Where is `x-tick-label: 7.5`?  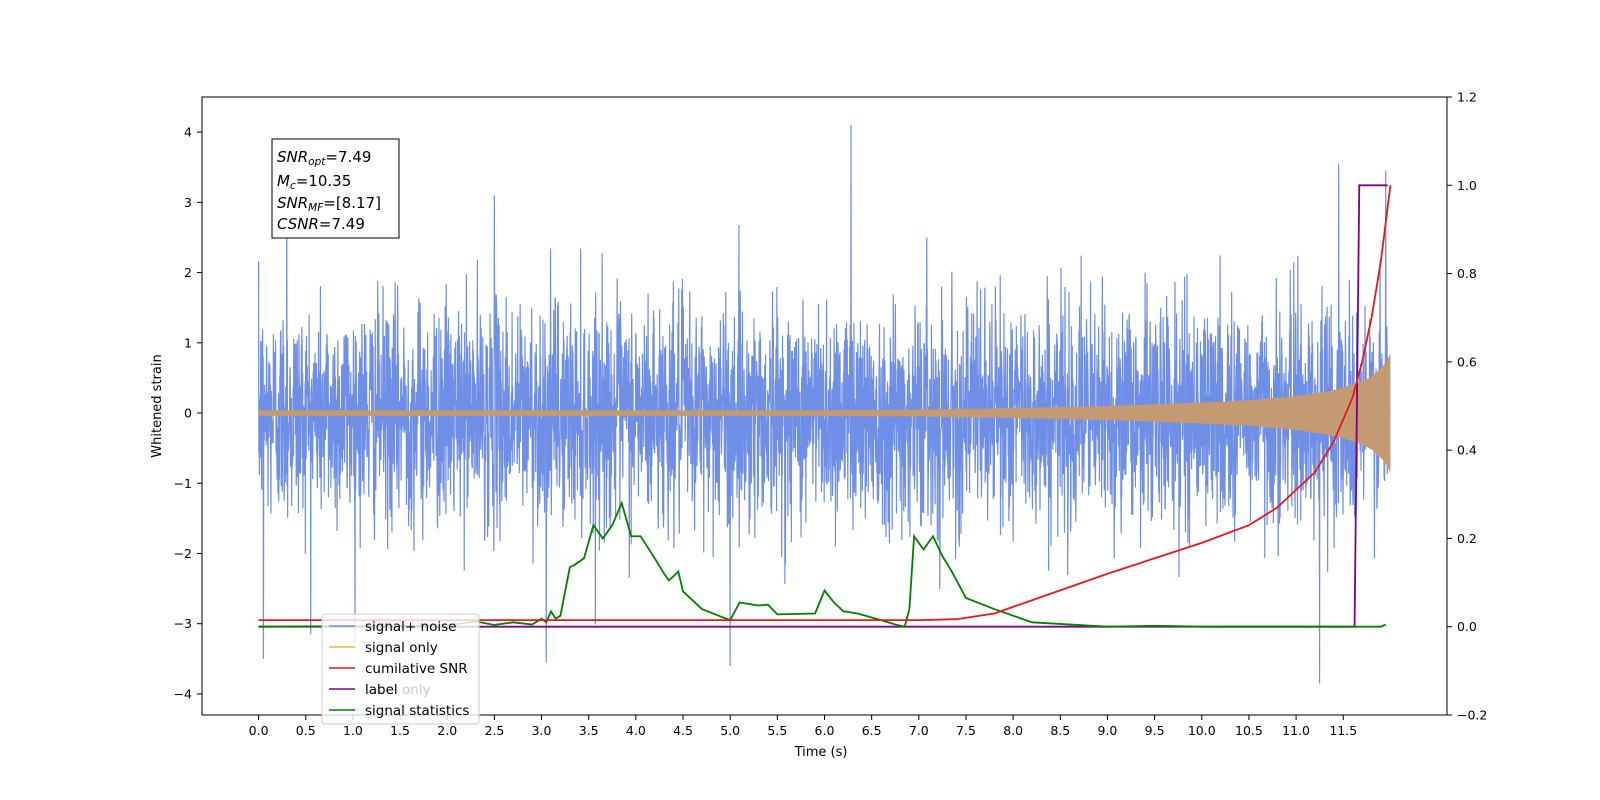
x-tick-label: 7.5 is located at coordinates (966, 730).